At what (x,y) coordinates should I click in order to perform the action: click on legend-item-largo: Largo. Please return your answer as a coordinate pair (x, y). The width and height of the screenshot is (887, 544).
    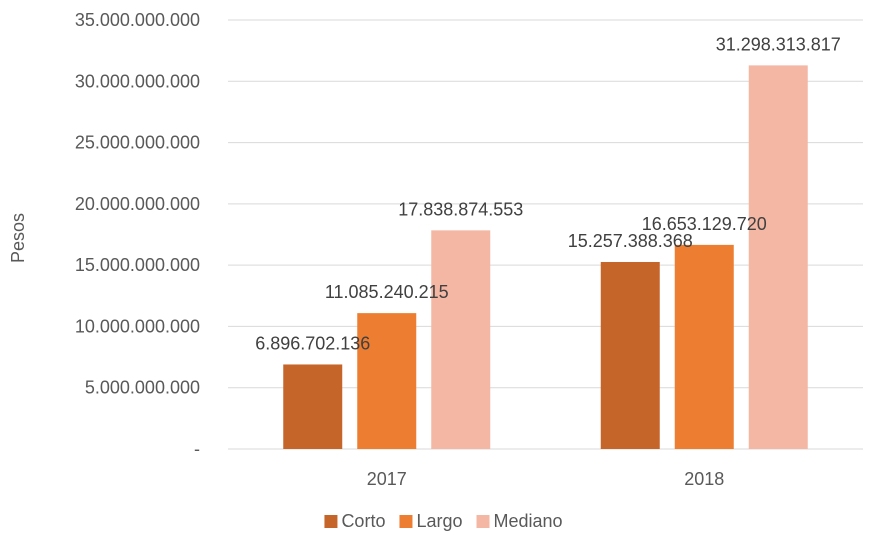
    Looking at the image, I should click on (431, 521).